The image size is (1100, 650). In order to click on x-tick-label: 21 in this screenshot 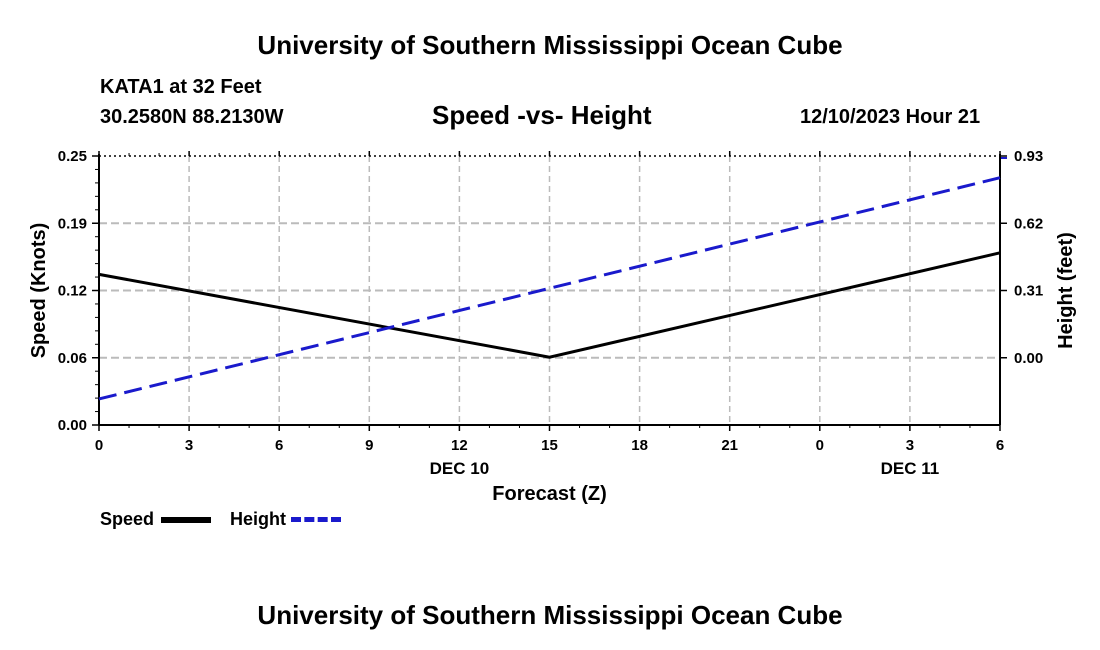, I will do `click(729, 445)`.